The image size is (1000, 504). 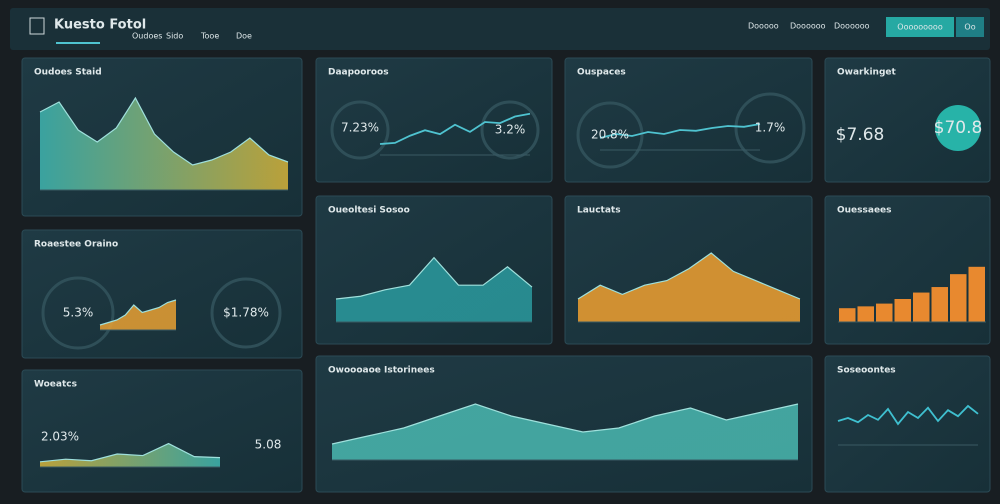 I want to click on panel-title: Owoooaoe Istorinees, so click(x=381, y=371).